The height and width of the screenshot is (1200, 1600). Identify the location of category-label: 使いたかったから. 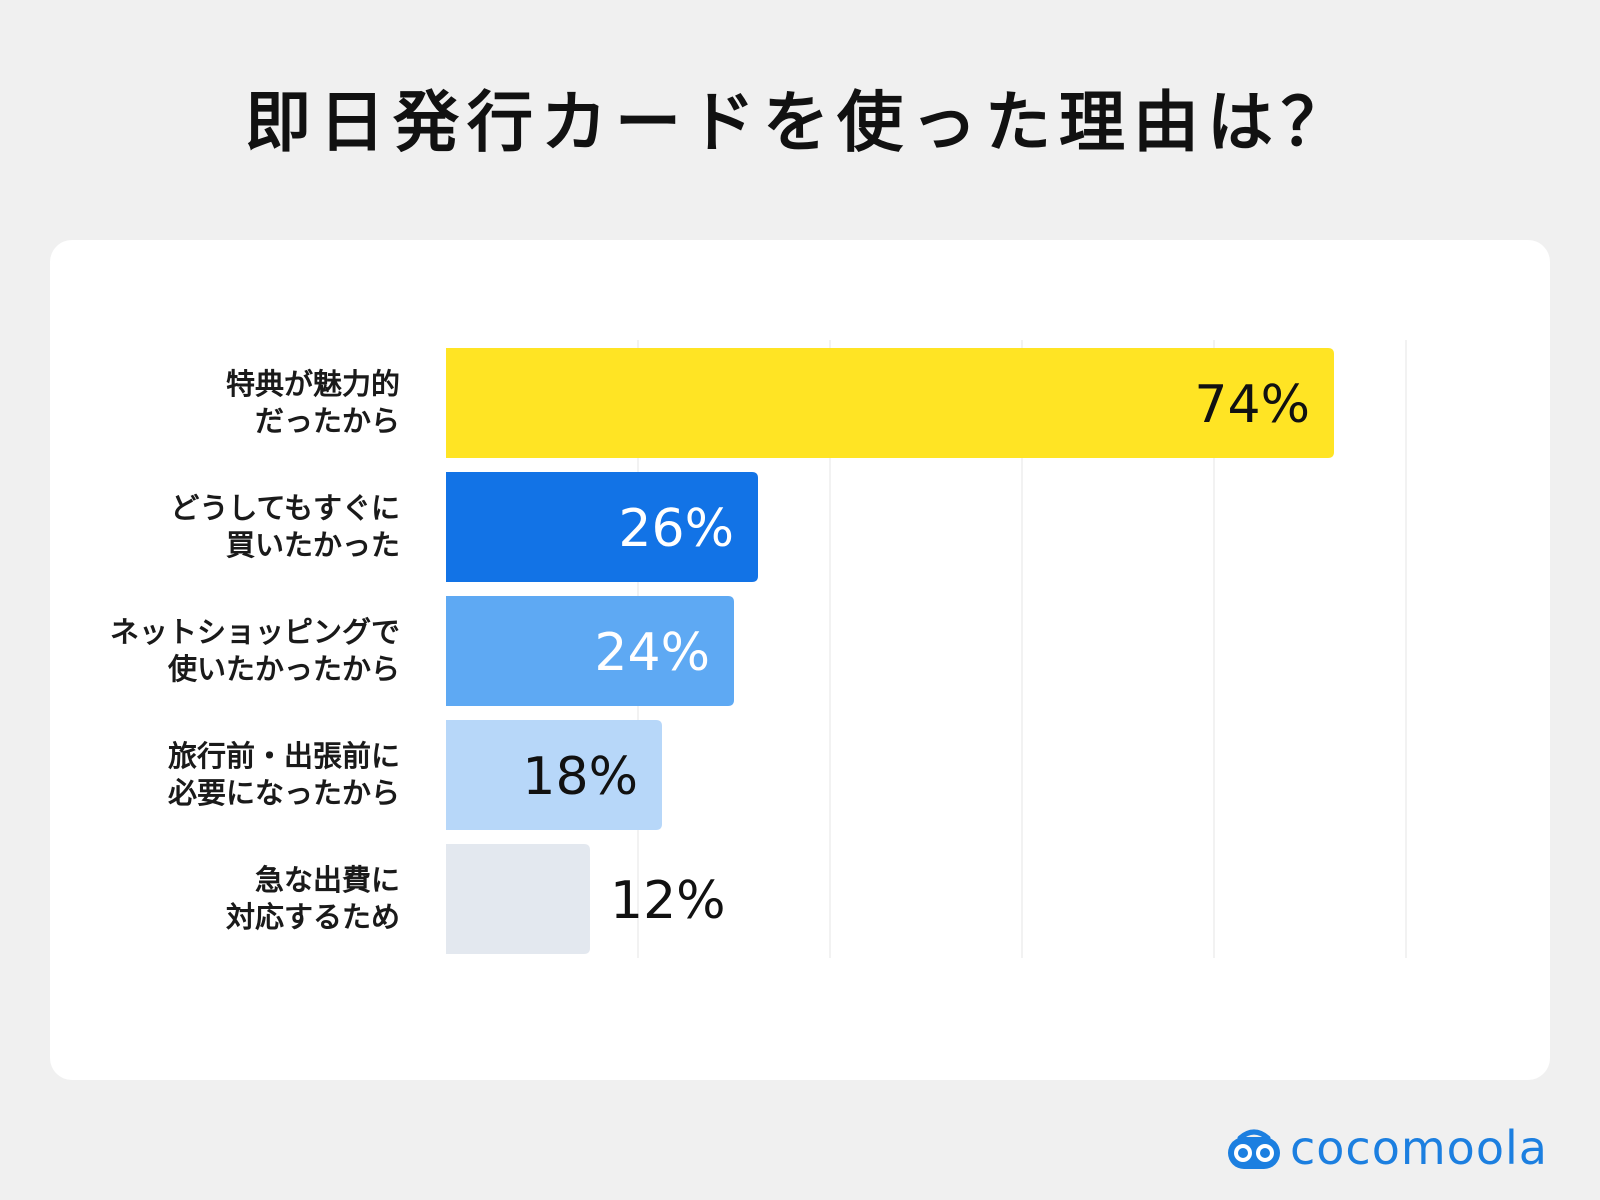
(283, 669).